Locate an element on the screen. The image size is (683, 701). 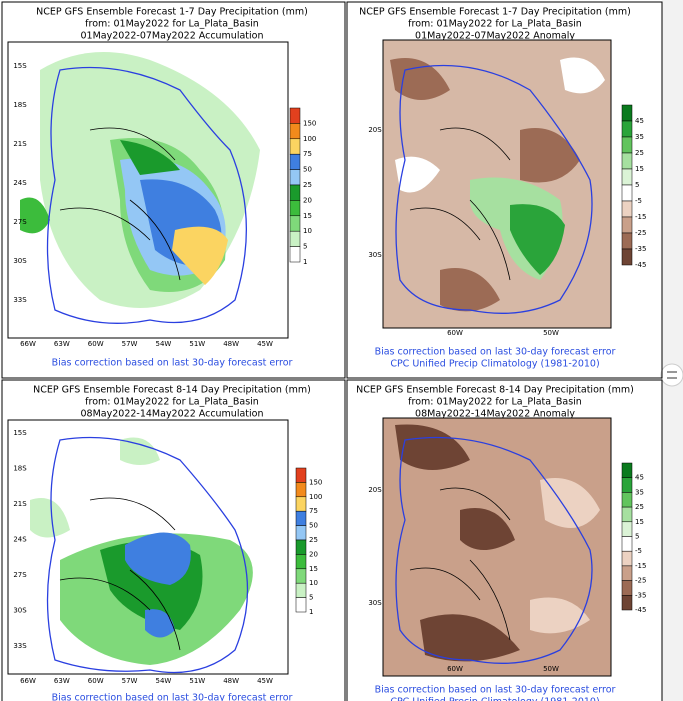
scroll-handle is located at coordinates (671, 375).